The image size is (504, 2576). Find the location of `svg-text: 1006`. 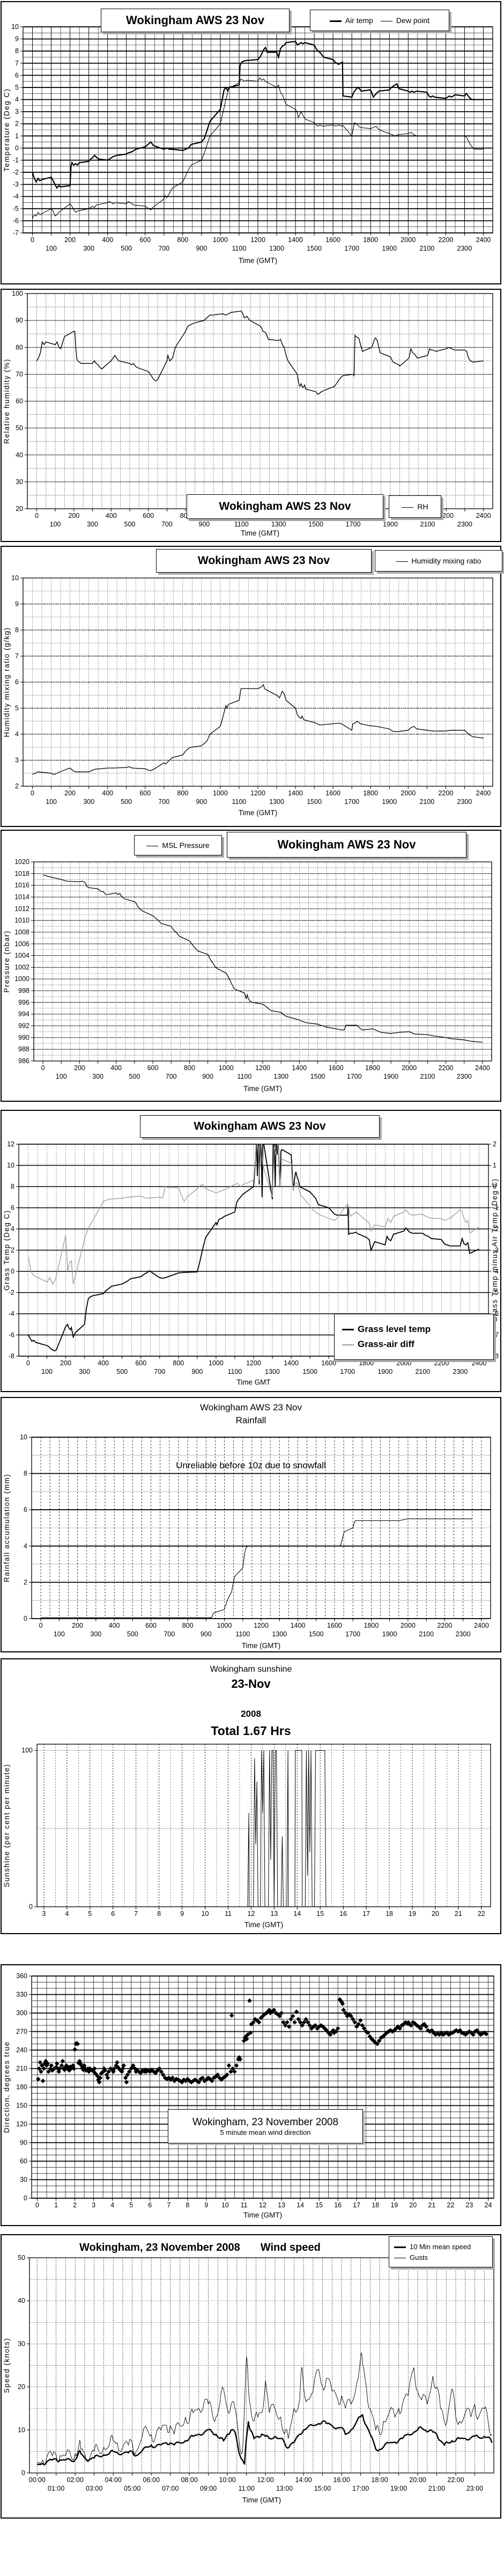

svg-text: 1006 is located at coordinates (21, 944).